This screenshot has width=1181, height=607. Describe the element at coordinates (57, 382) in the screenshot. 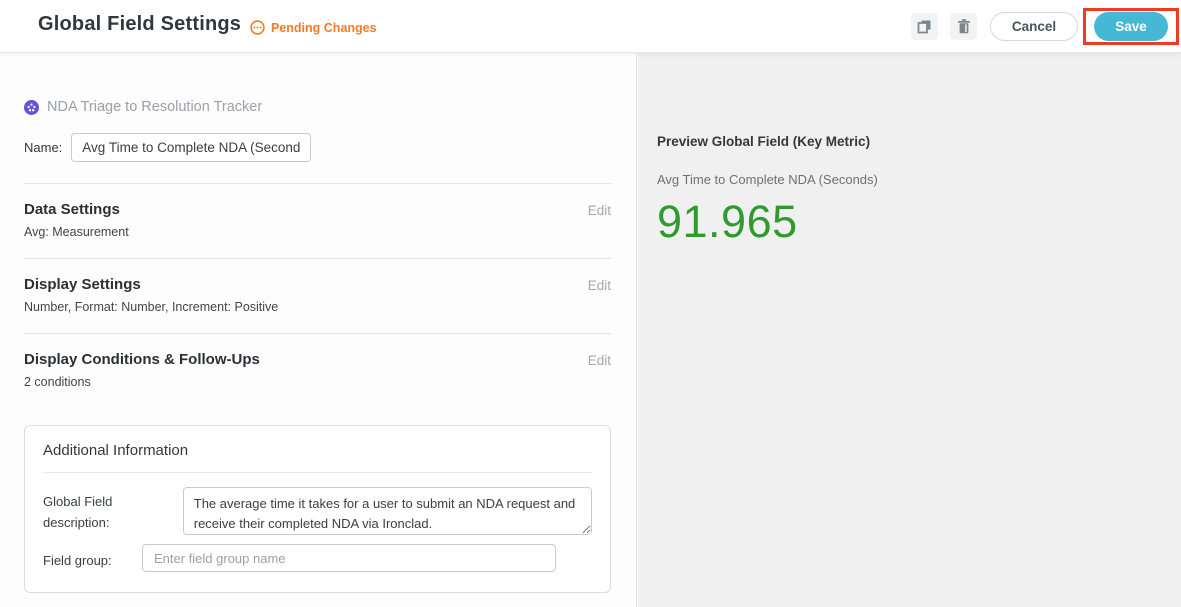

I see `section-summary: 2 conditions` at that location.